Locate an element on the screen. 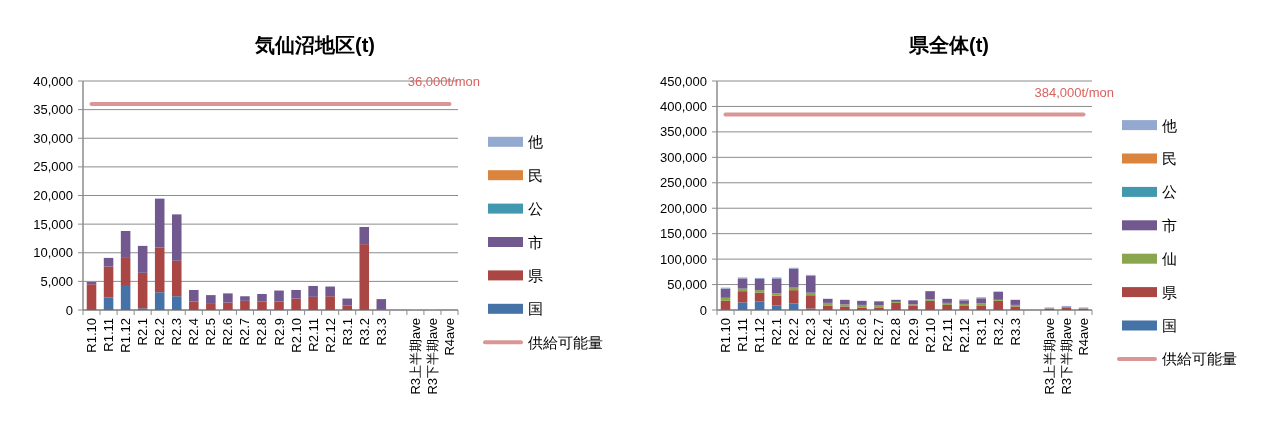 Image resolution: width=1274 pixels, height=421 pixels. x-tick-label: R1.11 is located at coordinates (109, 335).